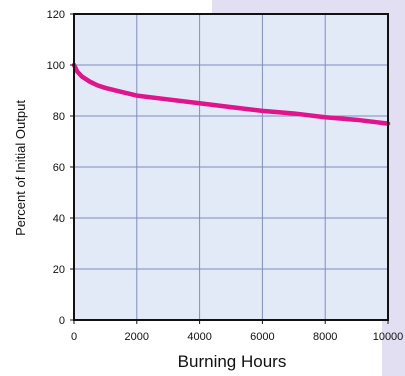  What do you see at coordinates (20, 168) in the screenshot?
I see `y-axis-label: Percent of Initial Output` at bounding box center [20, 168].